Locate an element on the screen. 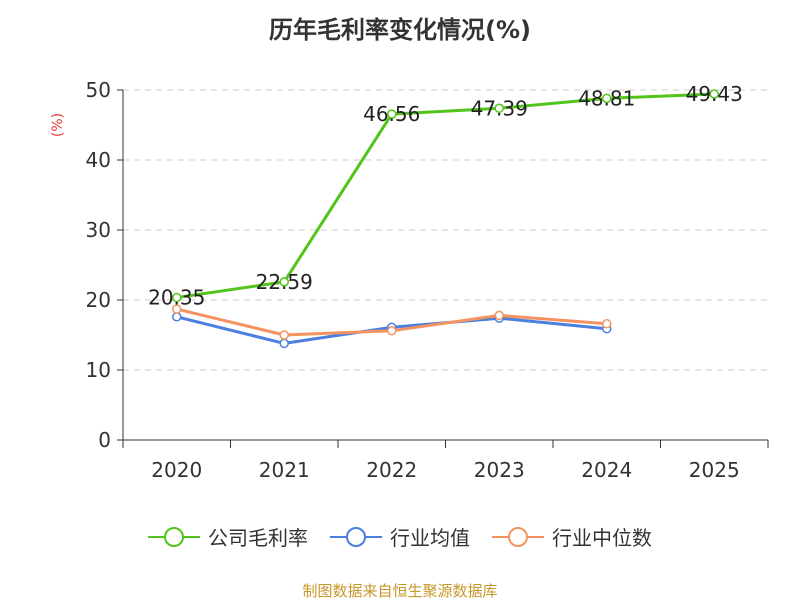 This screenshot has height=601, width=800. x-tick-label: 2024 is located at coordinates (606, 470).